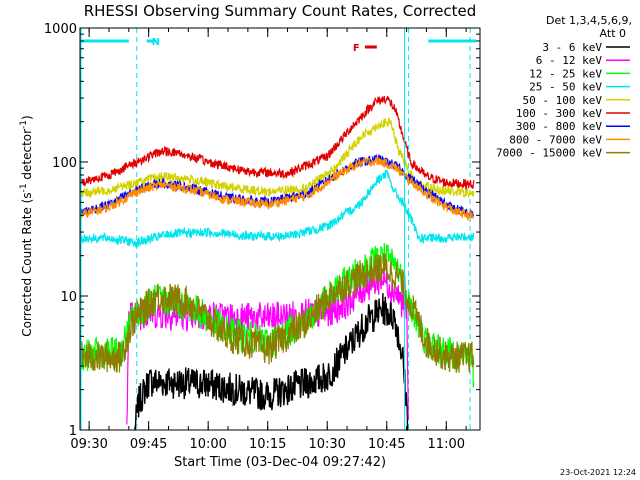 Image resolution: width=640 pixels, height=480 pixels. I want to click on x-tick-label-5: 10:45, so click(386, 444).